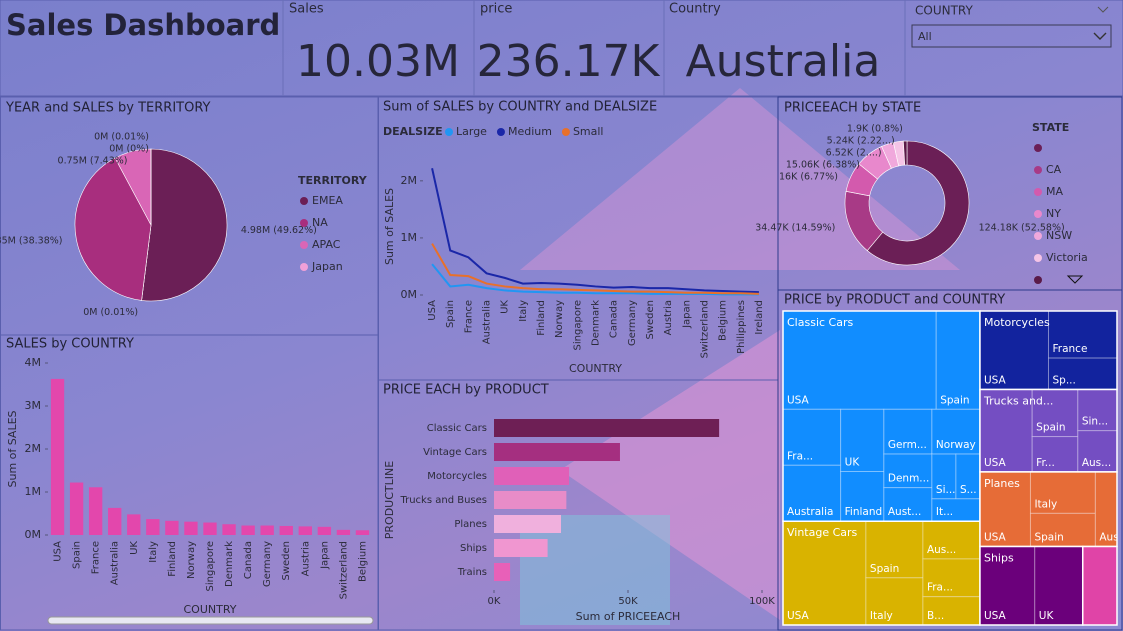  I want to click on dropdown-box, so click(1011, 36).